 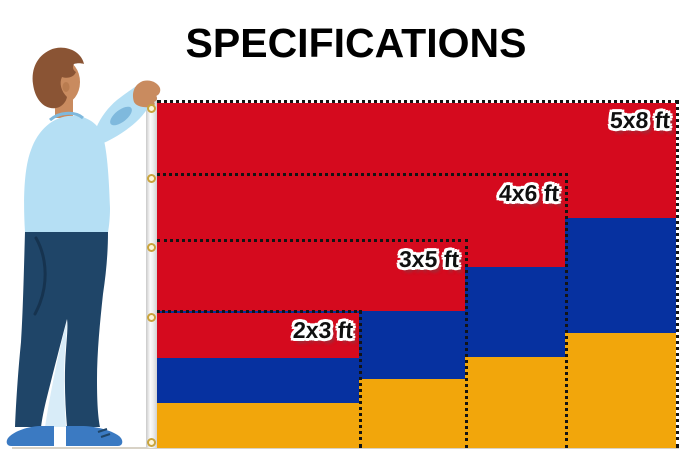 I want to click on person-hand, so click(x=147, y=94).